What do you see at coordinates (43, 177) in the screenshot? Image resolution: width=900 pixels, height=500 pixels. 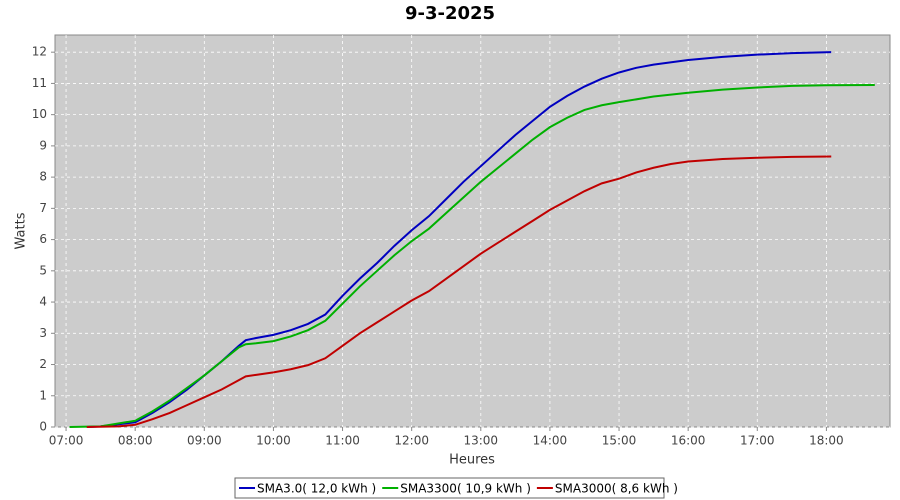 I see `y-tick-label: 8` at bounding box center [43, 177].